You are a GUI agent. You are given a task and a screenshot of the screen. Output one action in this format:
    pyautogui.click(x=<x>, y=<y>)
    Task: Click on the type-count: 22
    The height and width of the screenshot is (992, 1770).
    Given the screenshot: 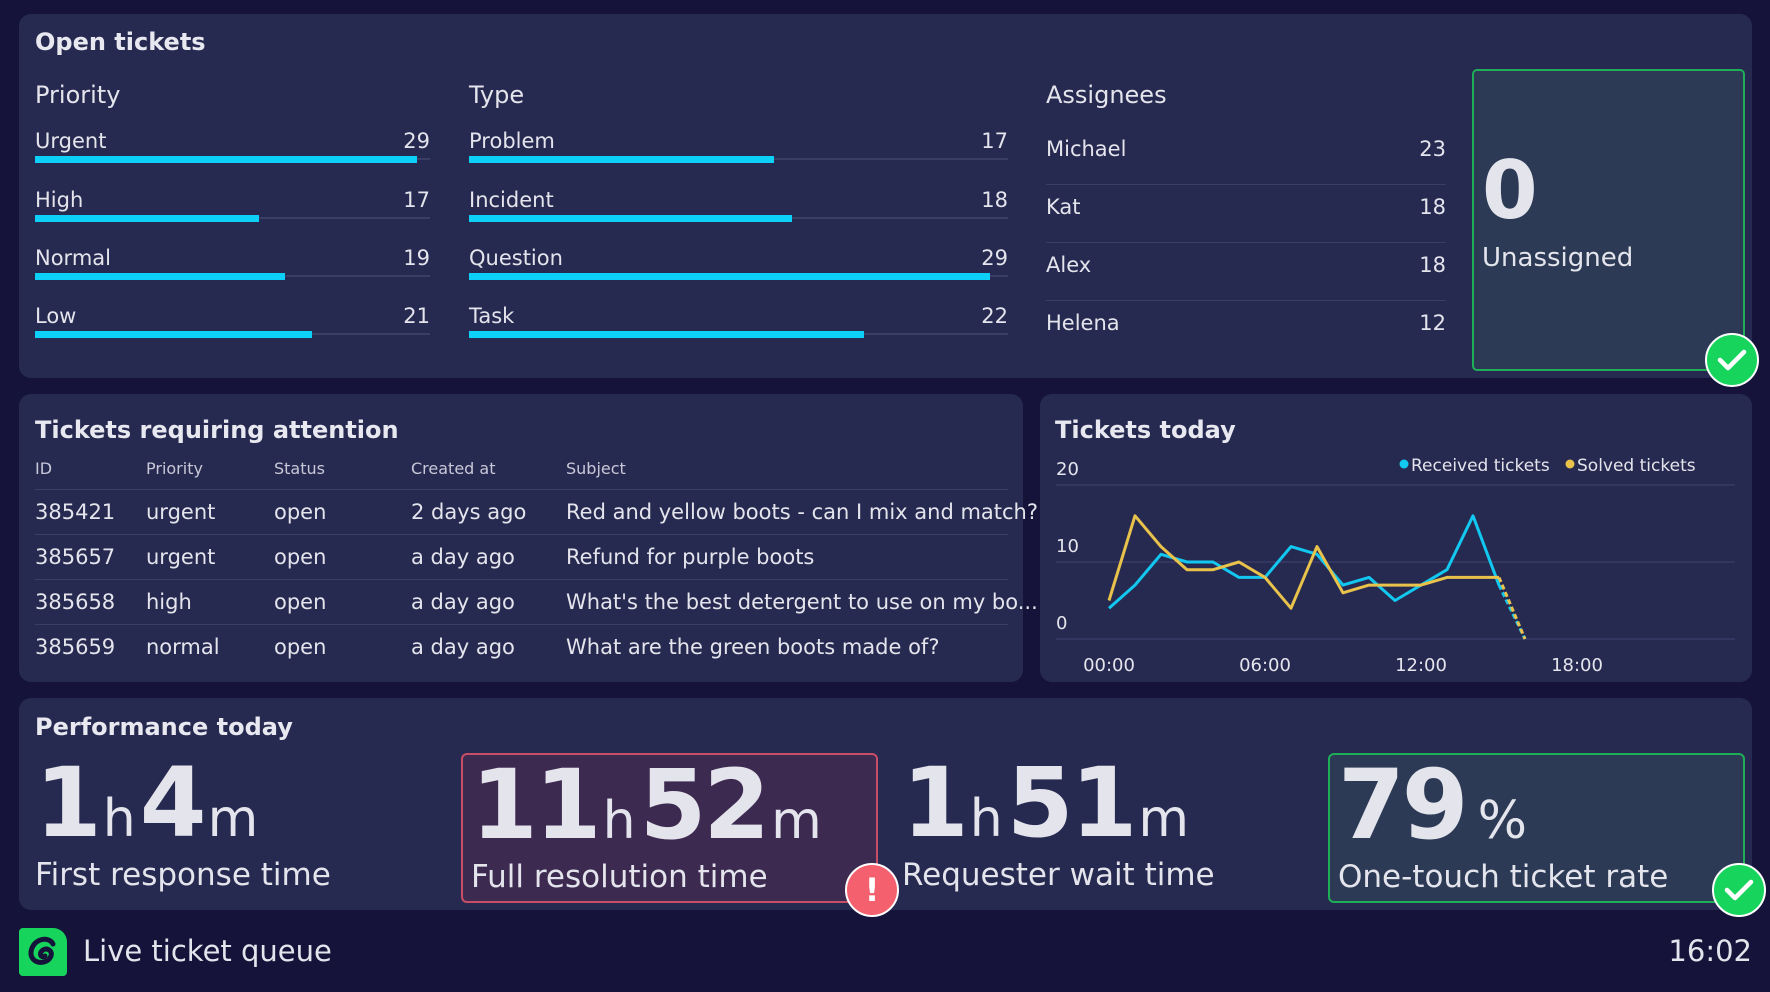 What is the action you would take?
    pyautogui.click(x=994, y=316)
    